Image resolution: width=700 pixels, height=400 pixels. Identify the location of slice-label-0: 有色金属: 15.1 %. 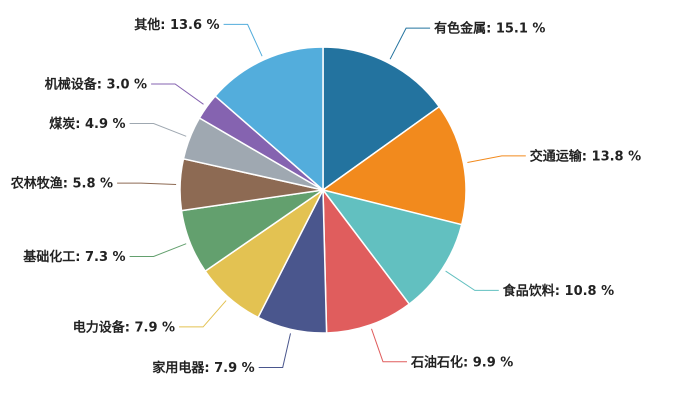
(489, 29).